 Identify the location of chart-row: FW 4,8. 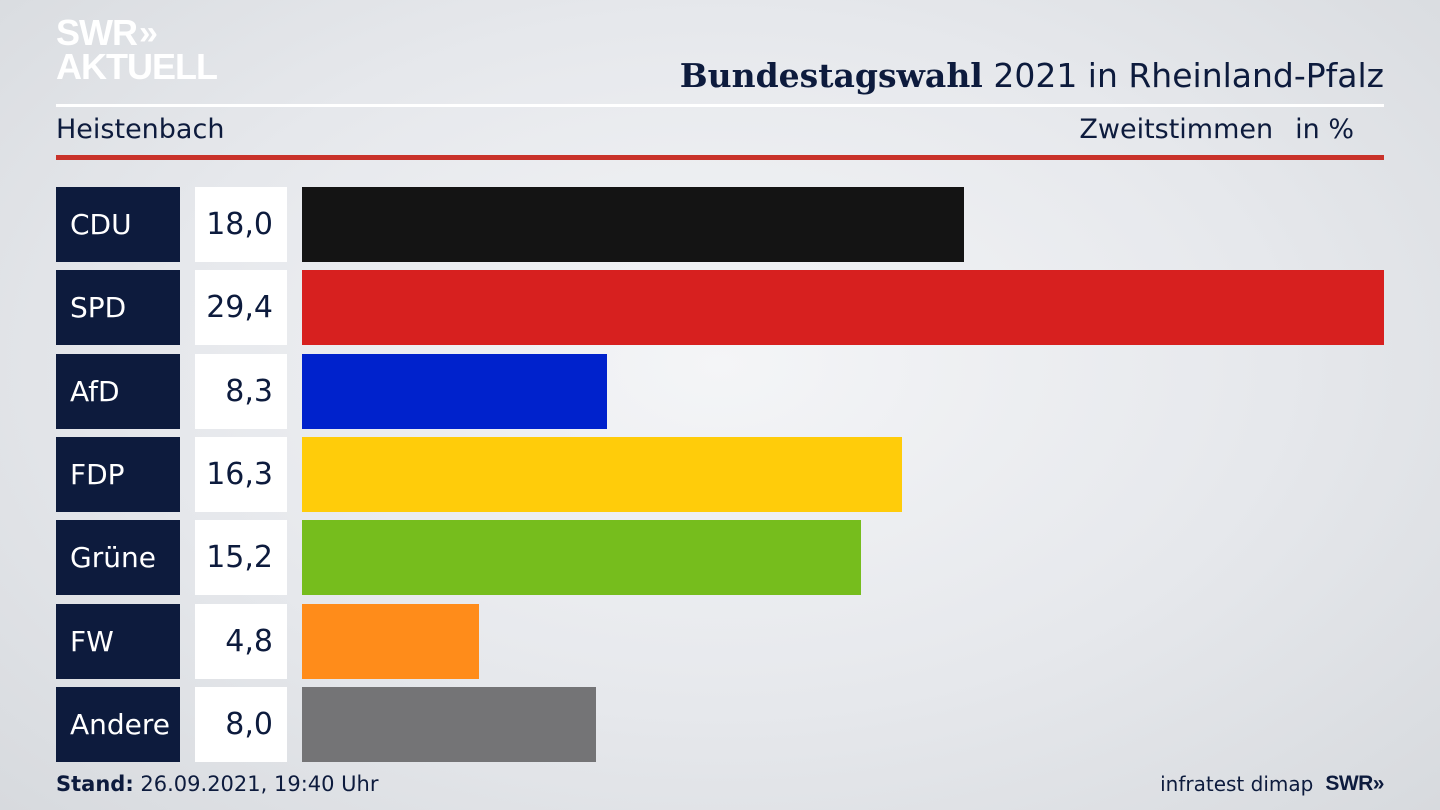
(720, 641).